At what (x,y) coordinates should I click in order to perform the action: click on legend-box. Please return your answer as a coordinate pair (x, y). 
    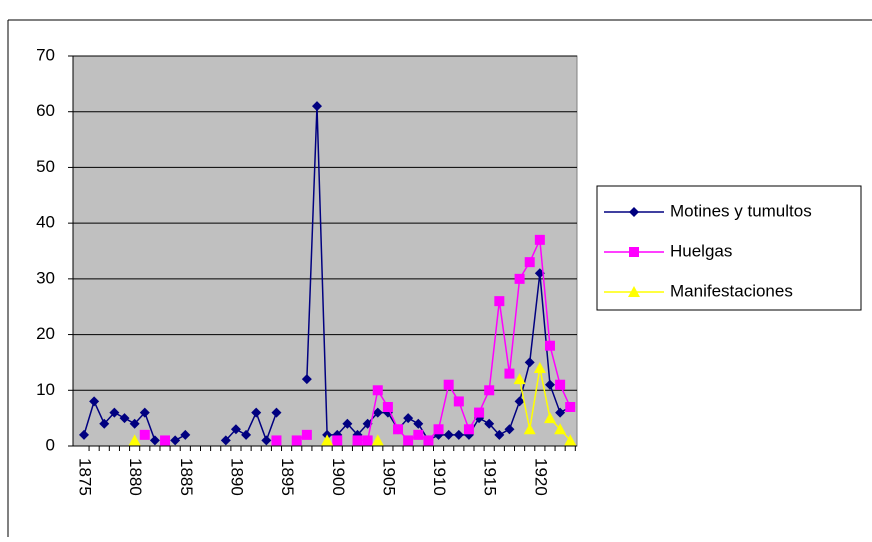
    Looking at the image, I should click on (729, 248).